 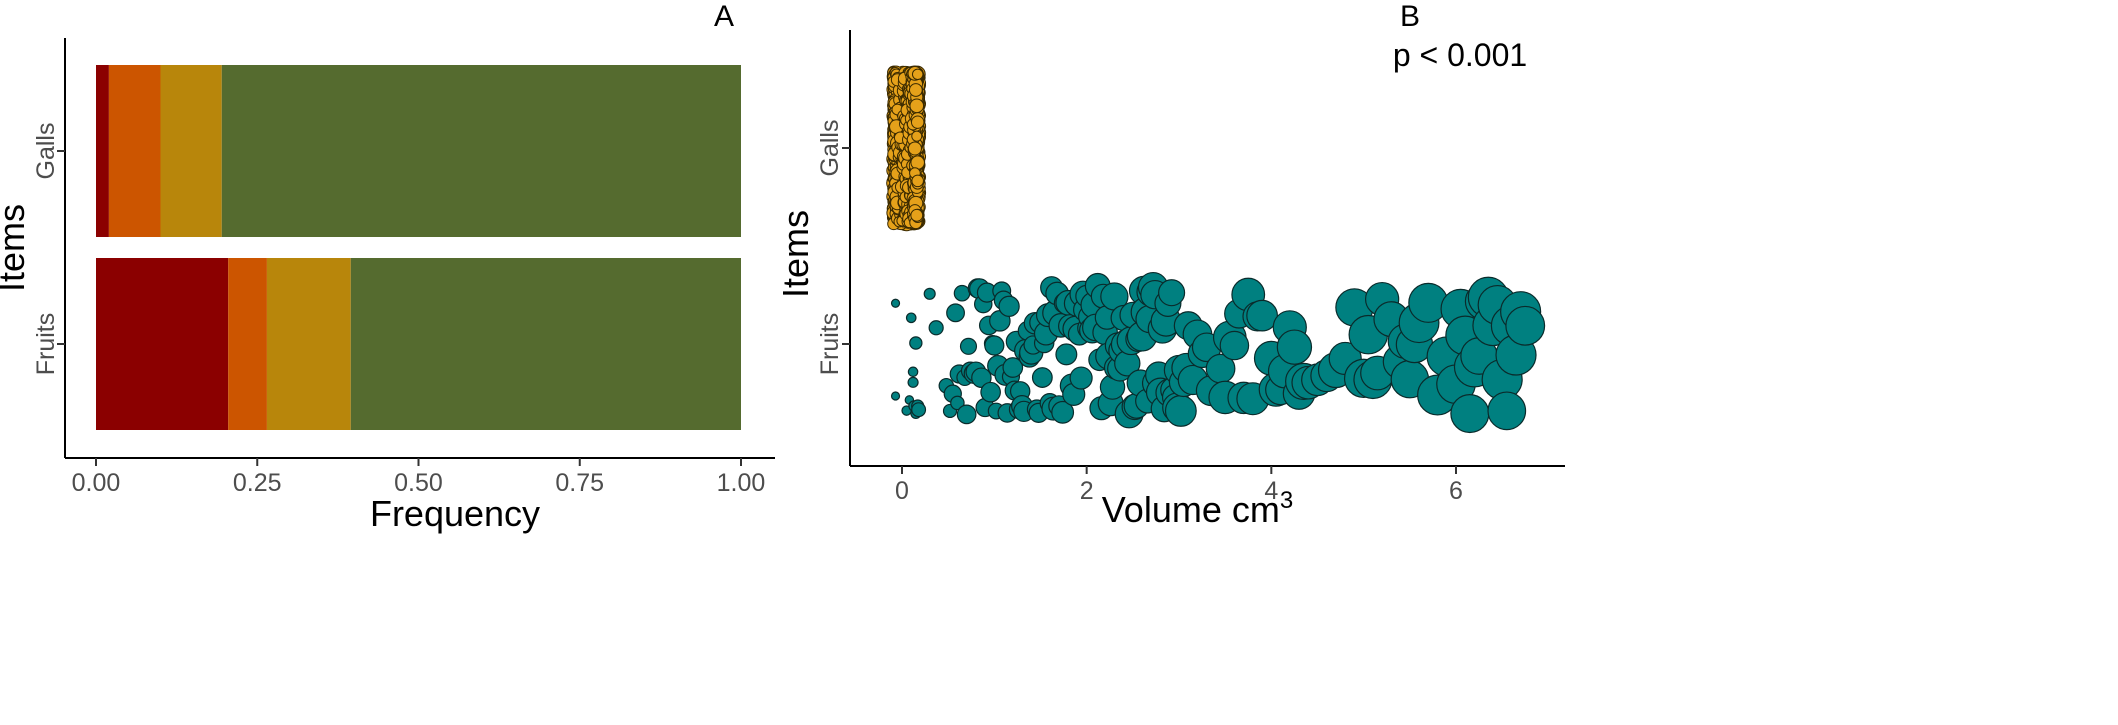 What do you see at coordinates (1286, 500) in the screenshot?
I see `panel-b-x-axis-title-superscript: 3` at bounding box center [1286, 500].